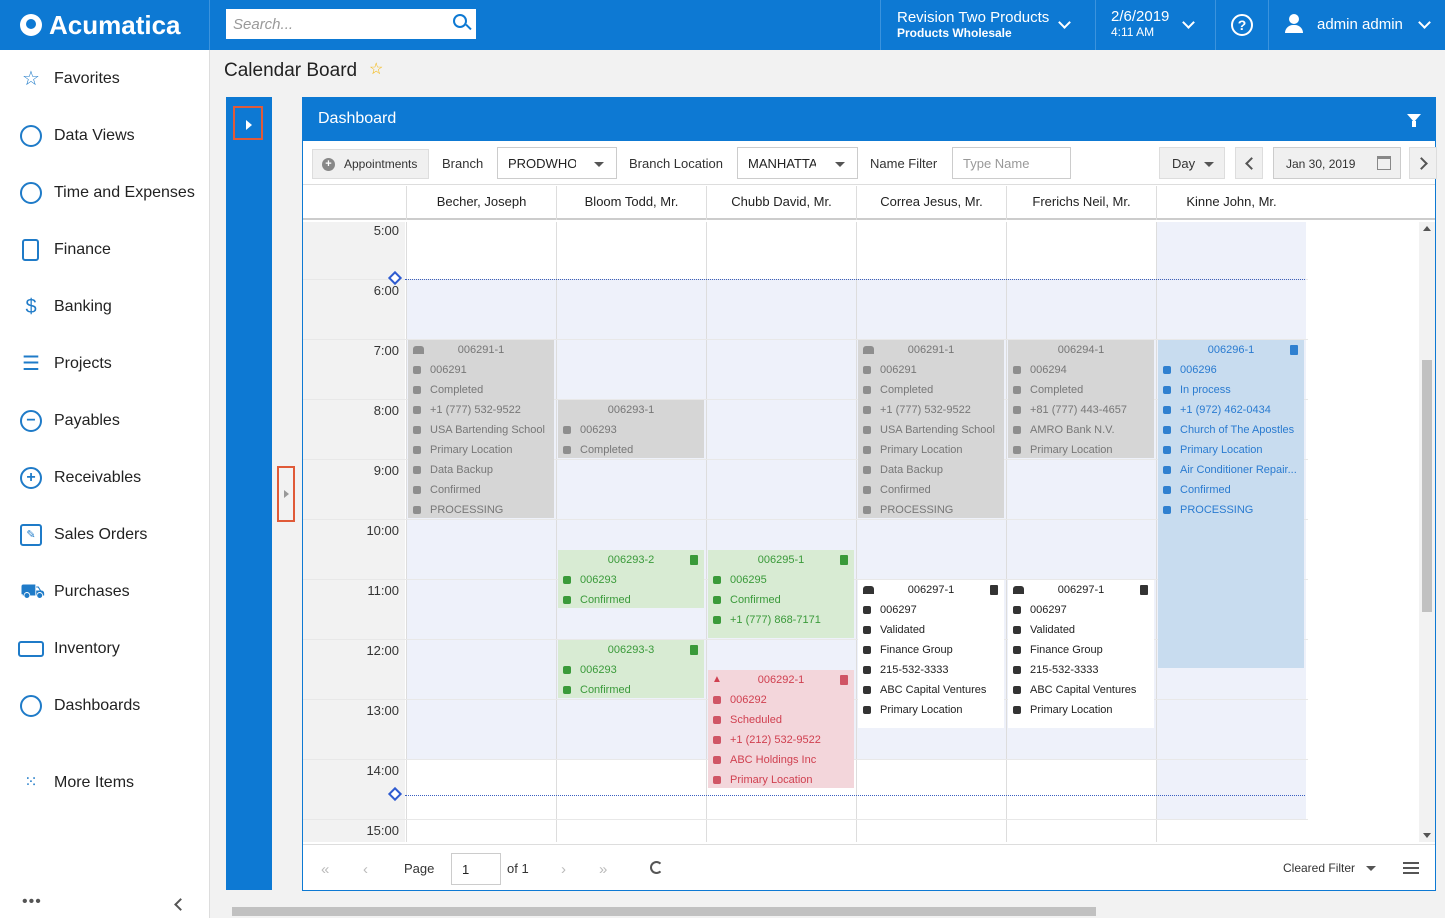  I want to click on nav-item-label: Purchases, so click(92, 591).